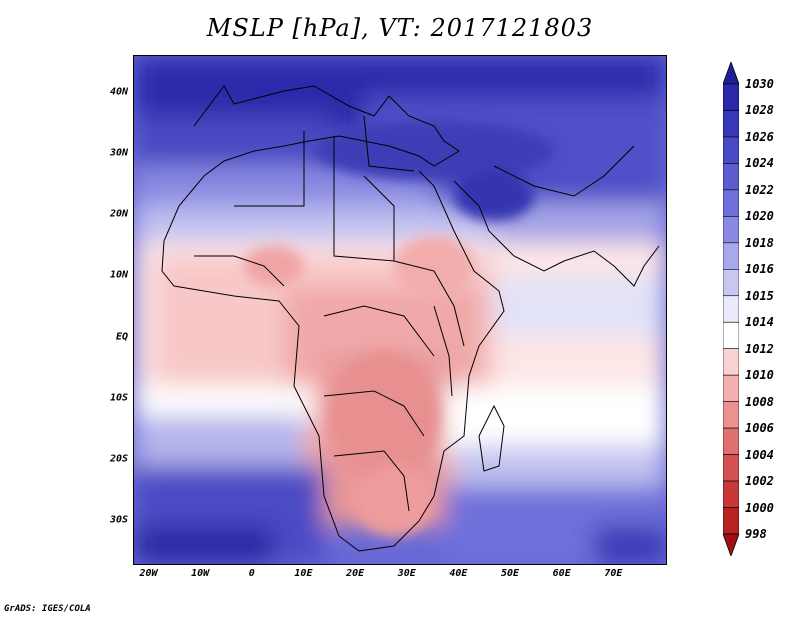 This screenshot has height=618, width=800. I want to click on lat-tick-label: 10N, so click(118, 275).